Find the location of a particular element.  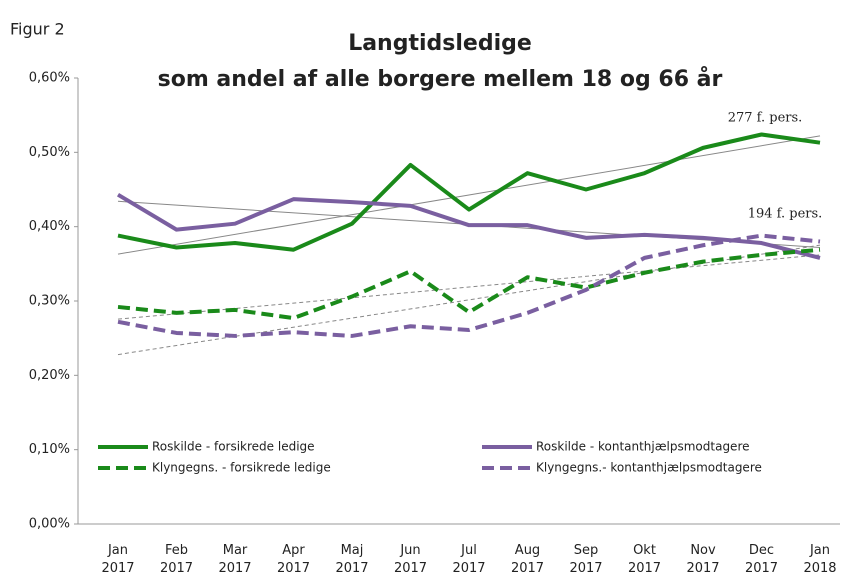

x-tick-label: Dec 2017 is located at coordinates (761, 559).